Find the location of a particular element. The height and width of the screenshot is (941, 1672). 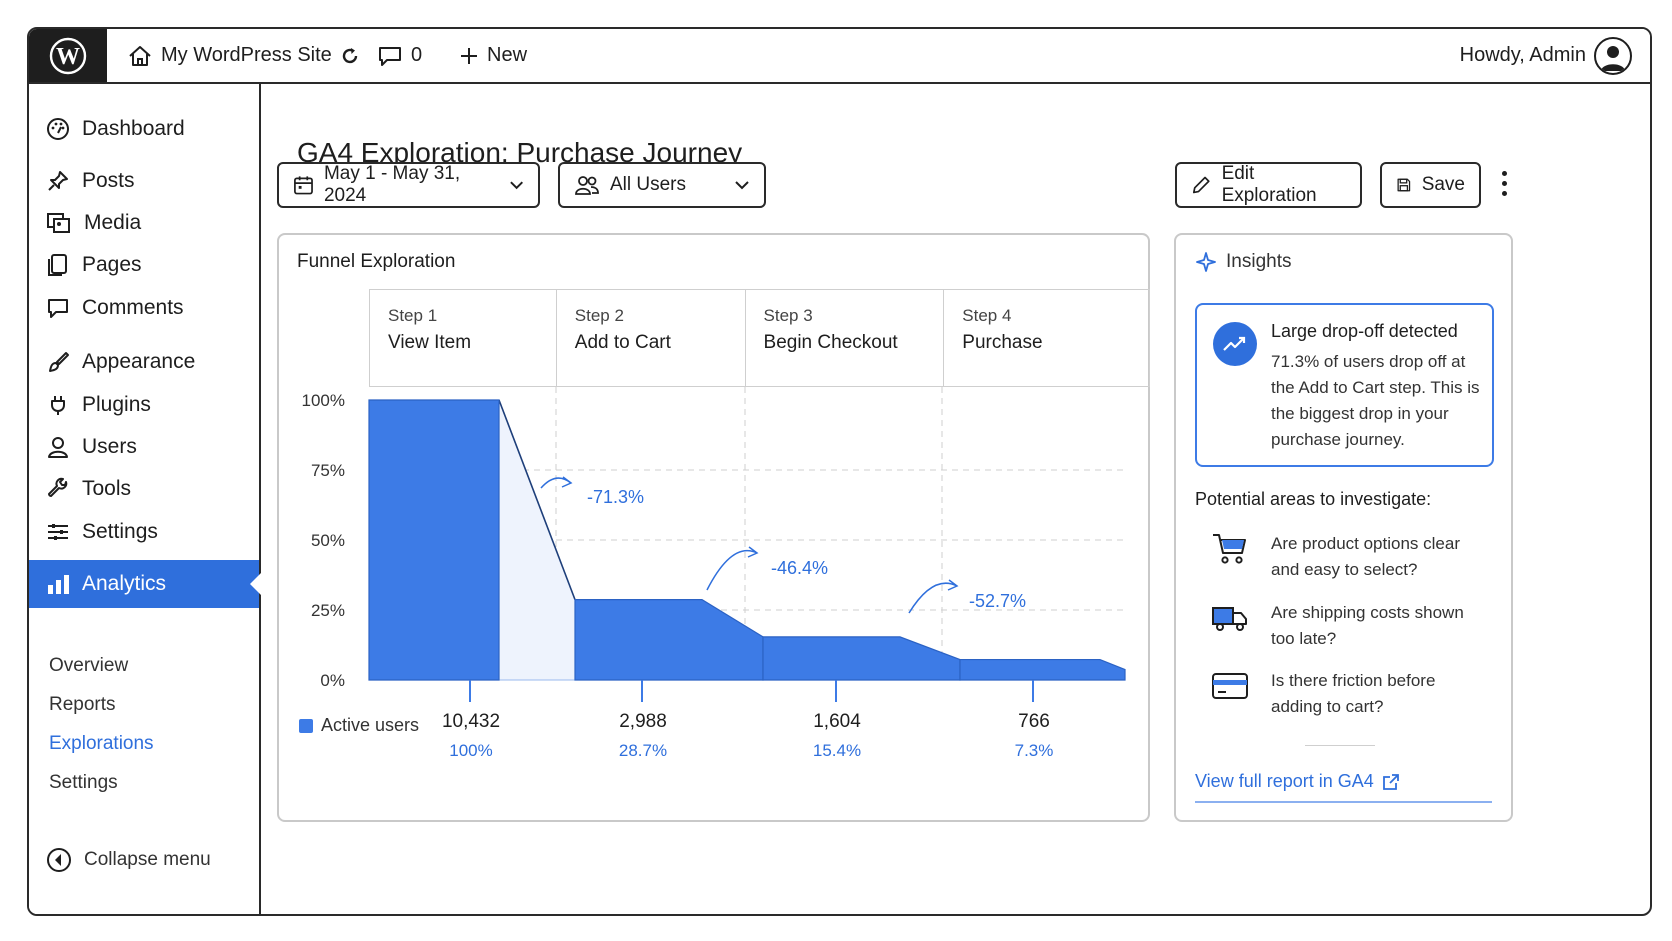

wrench-icon is located at coordinates (58, 487).